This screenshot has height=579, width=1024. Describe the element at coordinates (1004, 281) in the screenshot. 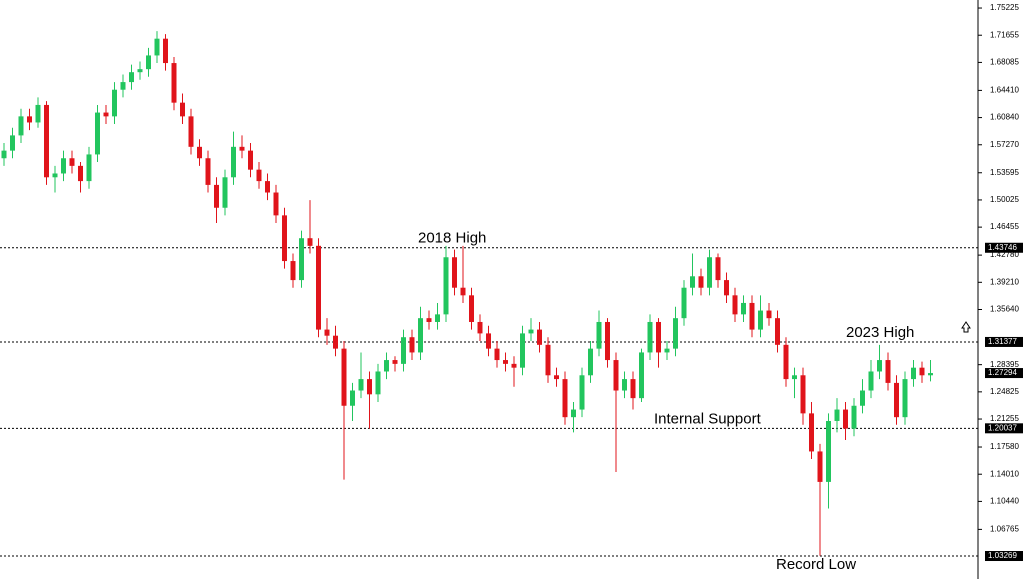

I see `y-tick-label: 1.39210` at that location.